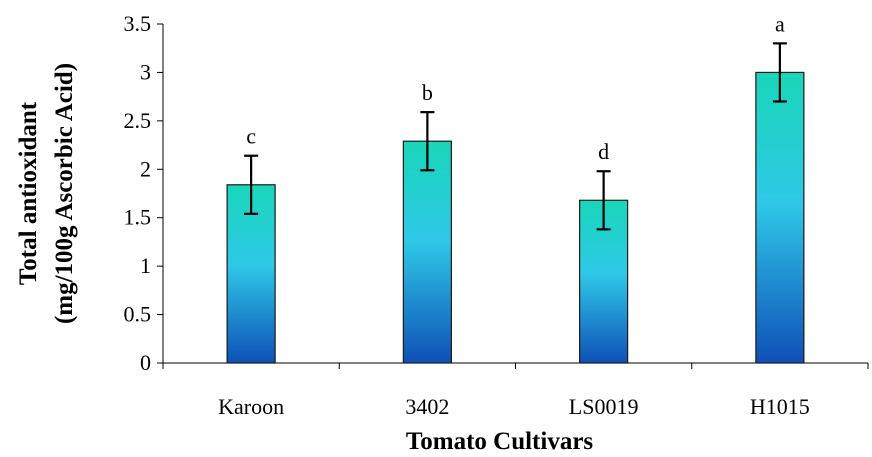 This screenshot has height=457, width=872. What do you see at coordinates (138, 314) in the screenshot?
I see `y-tick-label: 0.5` at bounding box center [138, 314].